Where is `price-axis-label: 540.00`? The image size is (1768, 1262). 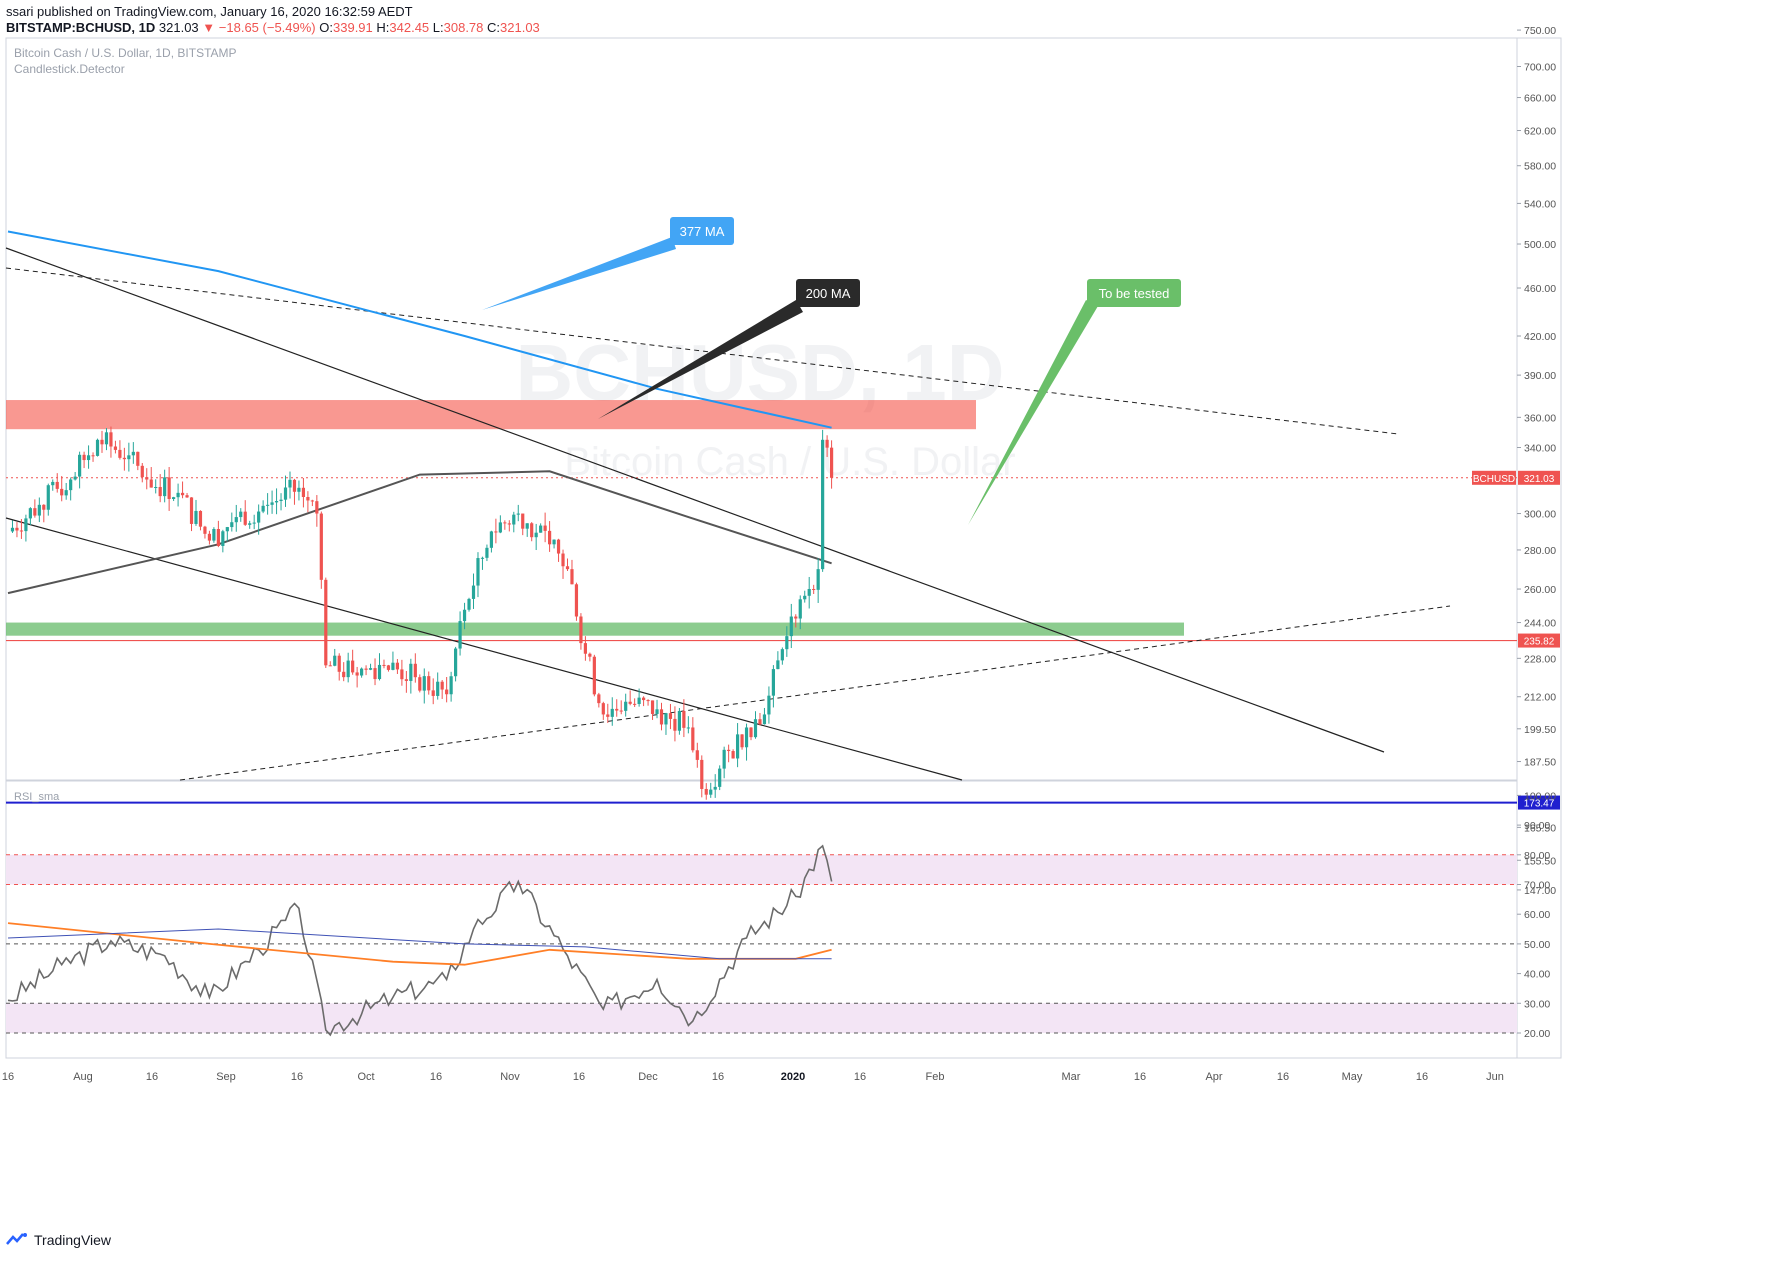
price-axis-label: 540.00 is located at coordinates (1540, 204).